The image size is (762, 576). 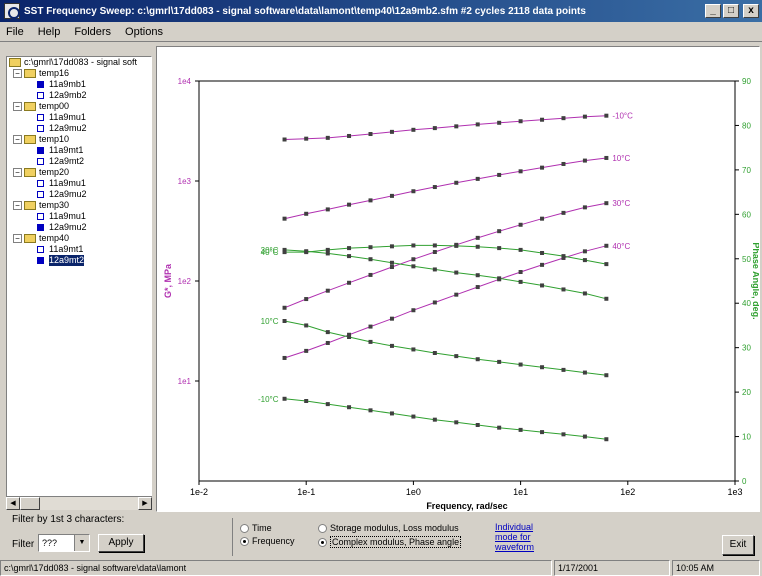 What do you see at coordinates (144, 31) in the screenshot?
I see `menu-options: Options` at bounding box center [144, 31].